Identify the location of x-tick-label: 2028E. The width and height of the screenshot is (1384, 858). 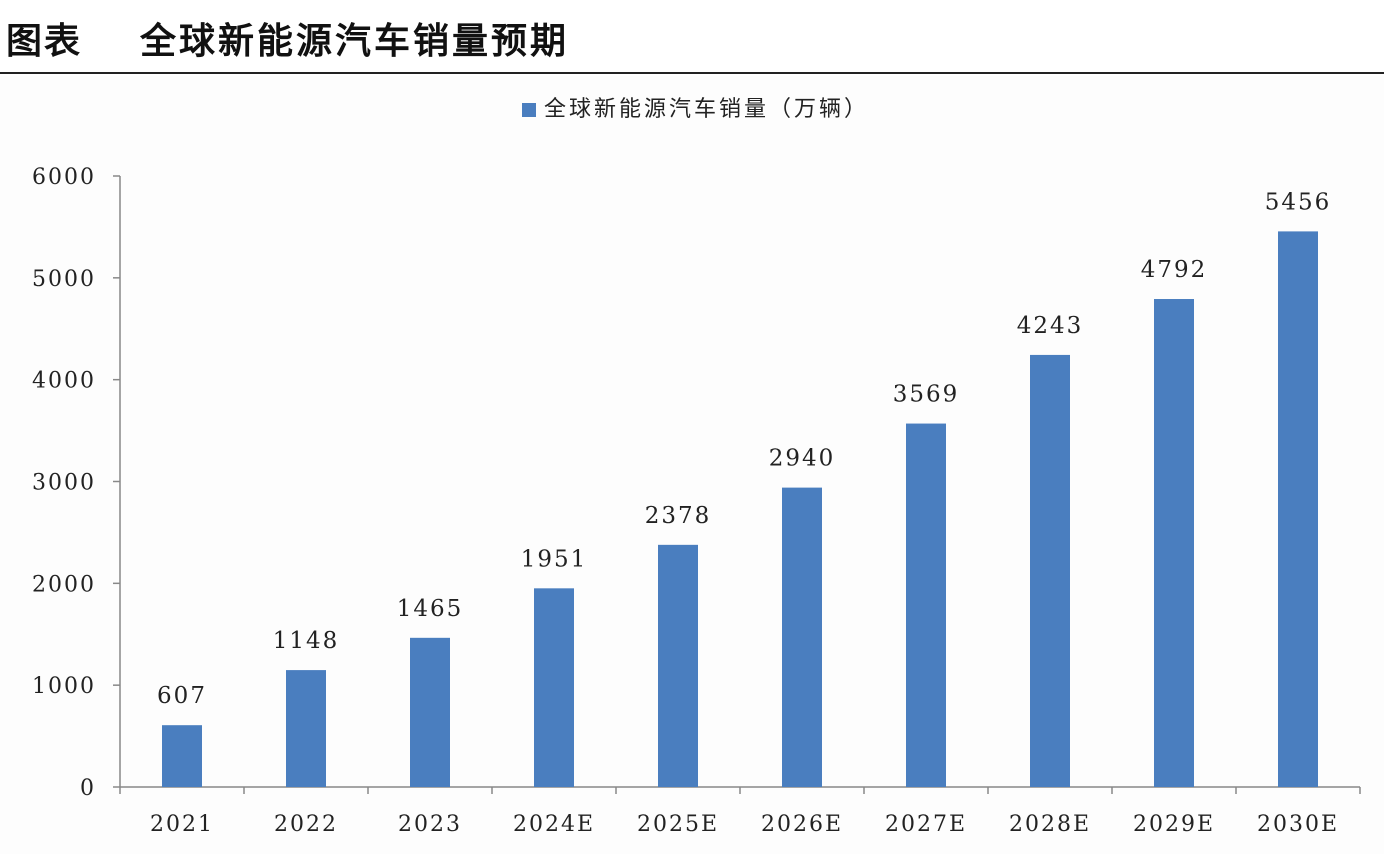
(1050, 824).